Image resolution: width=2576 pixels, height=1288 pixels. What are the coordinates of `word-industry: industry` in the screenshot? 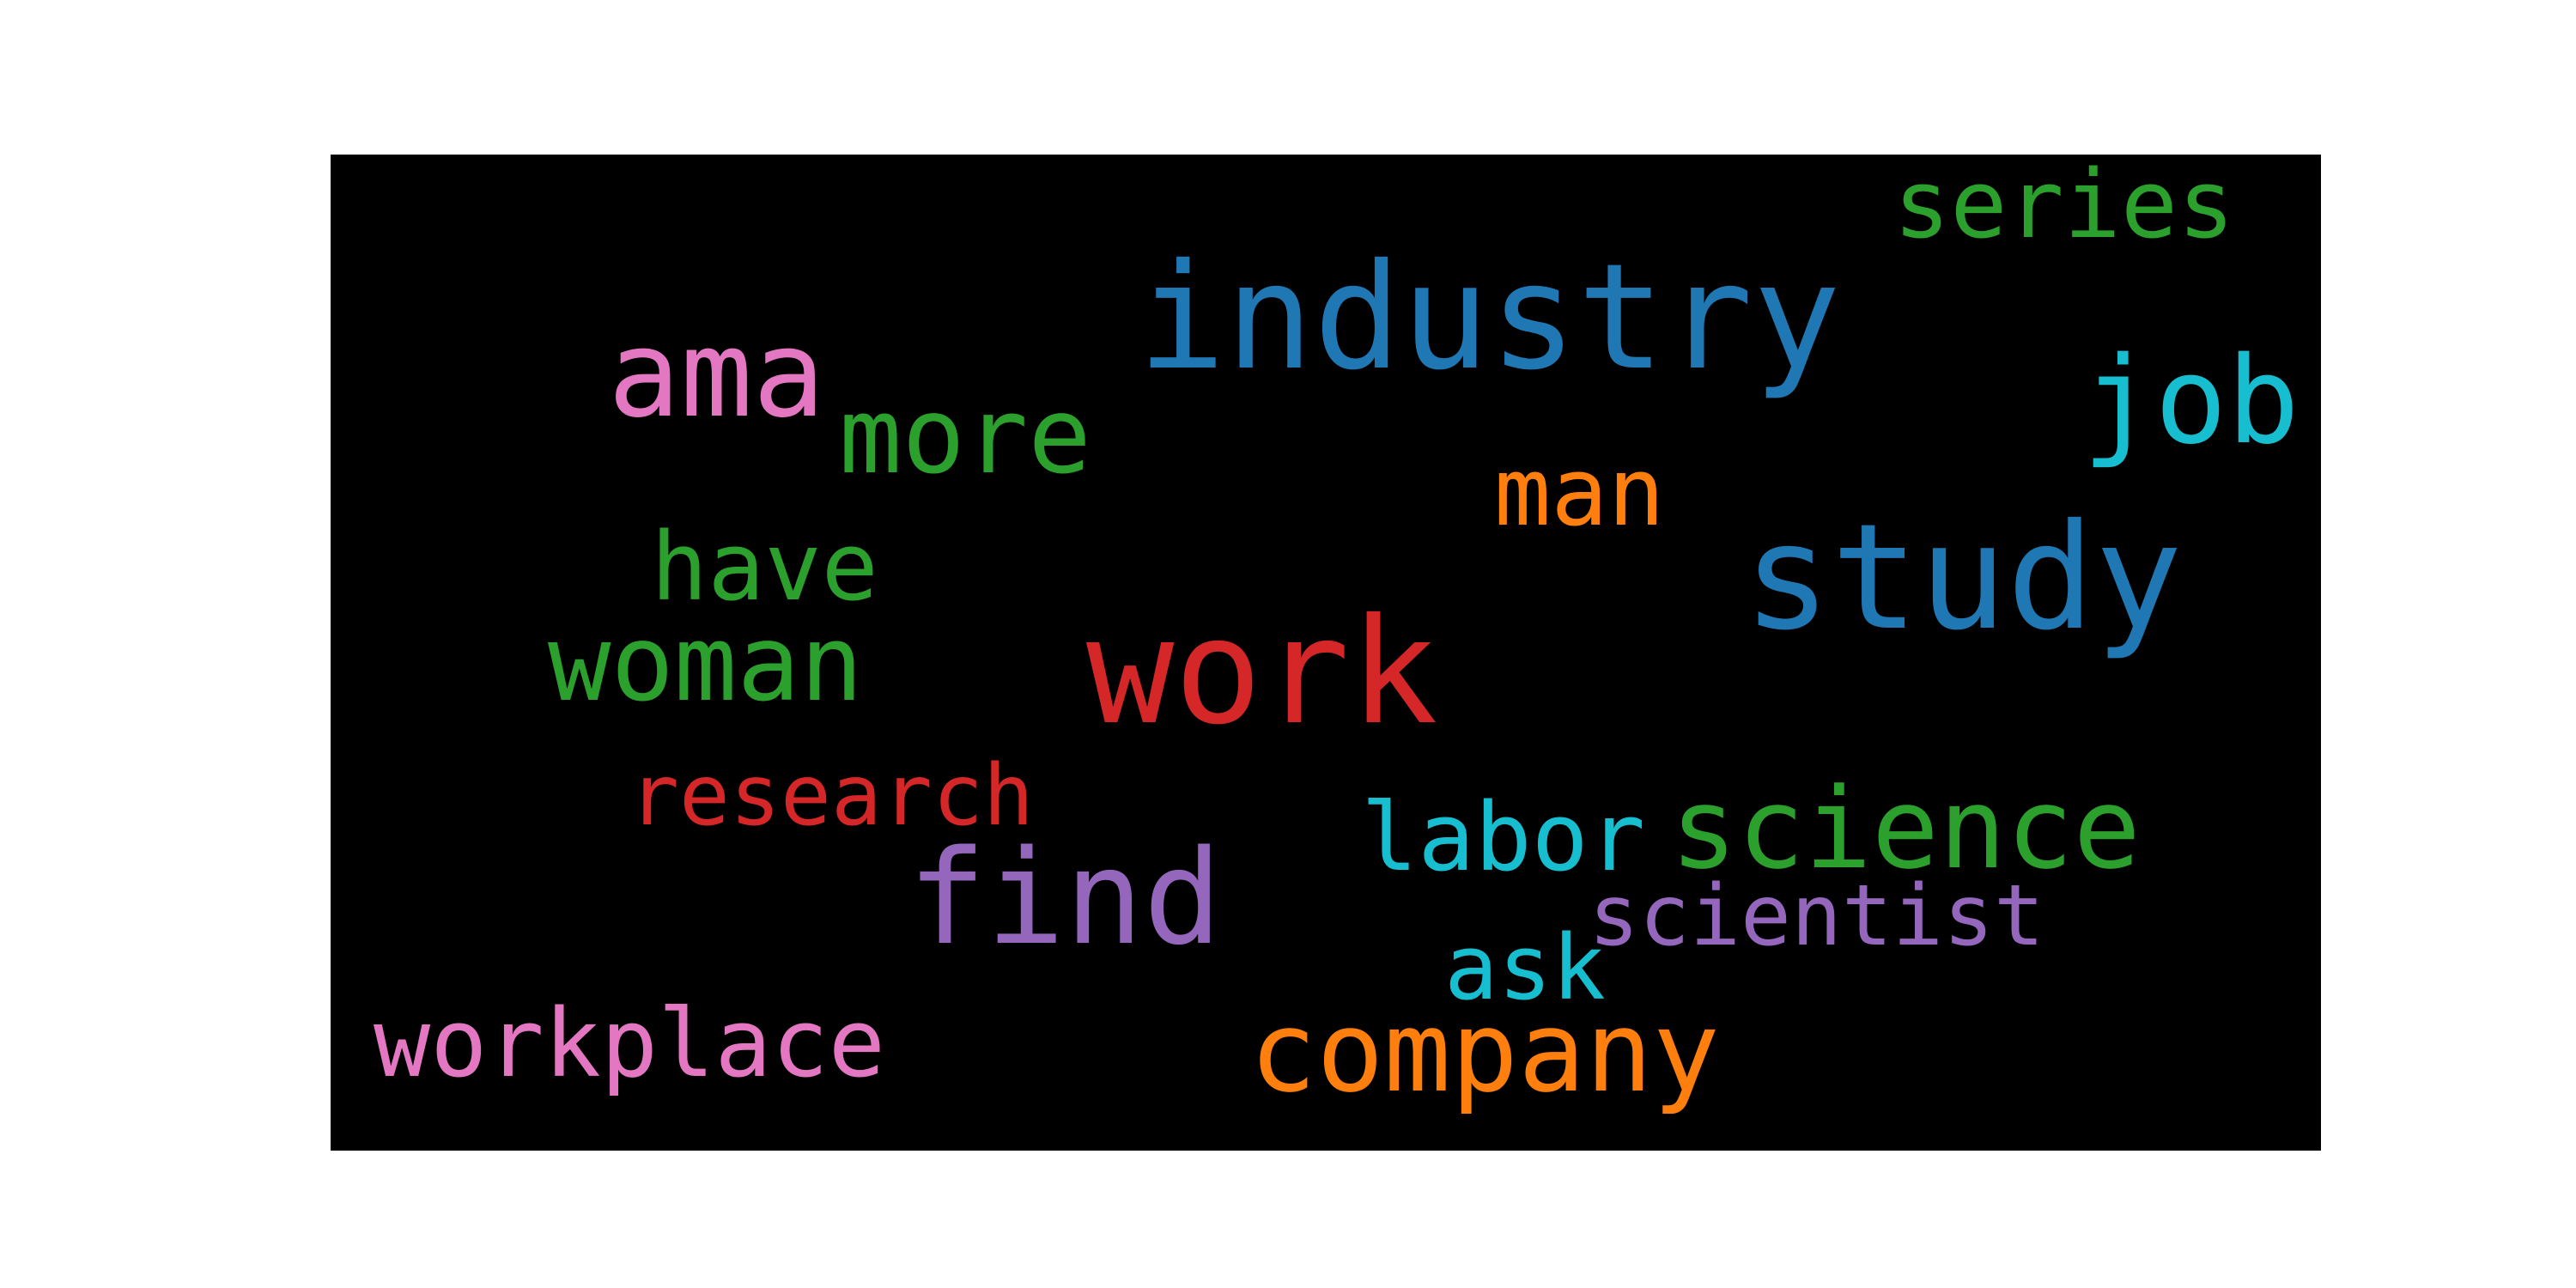 It's located at (1489, 318).